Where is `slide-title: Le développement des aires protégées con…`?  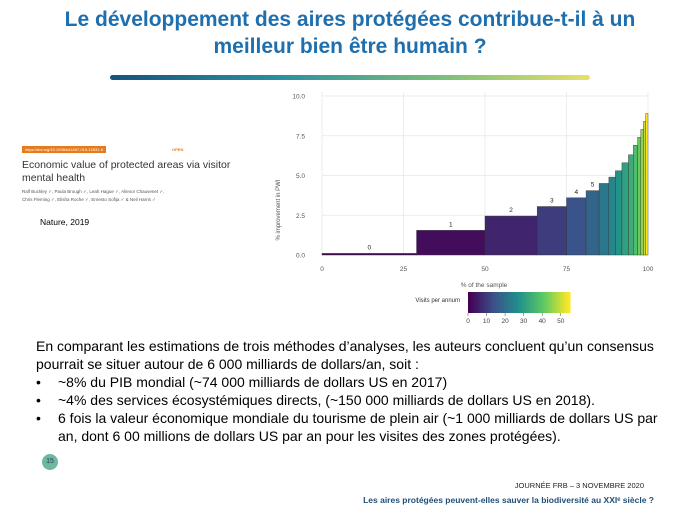 slide-title: Le développement des aires protégées con… is located at coordinates (350, 33).